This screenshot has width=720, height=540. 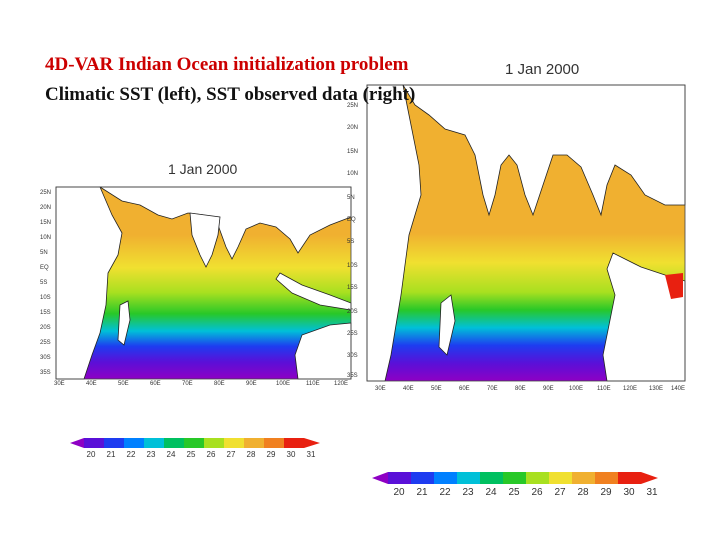 What do you see at coordinates (311, 454) in the screenshot?
I see `left-colorbar-tick: 31` at bounding box center [311, 454].